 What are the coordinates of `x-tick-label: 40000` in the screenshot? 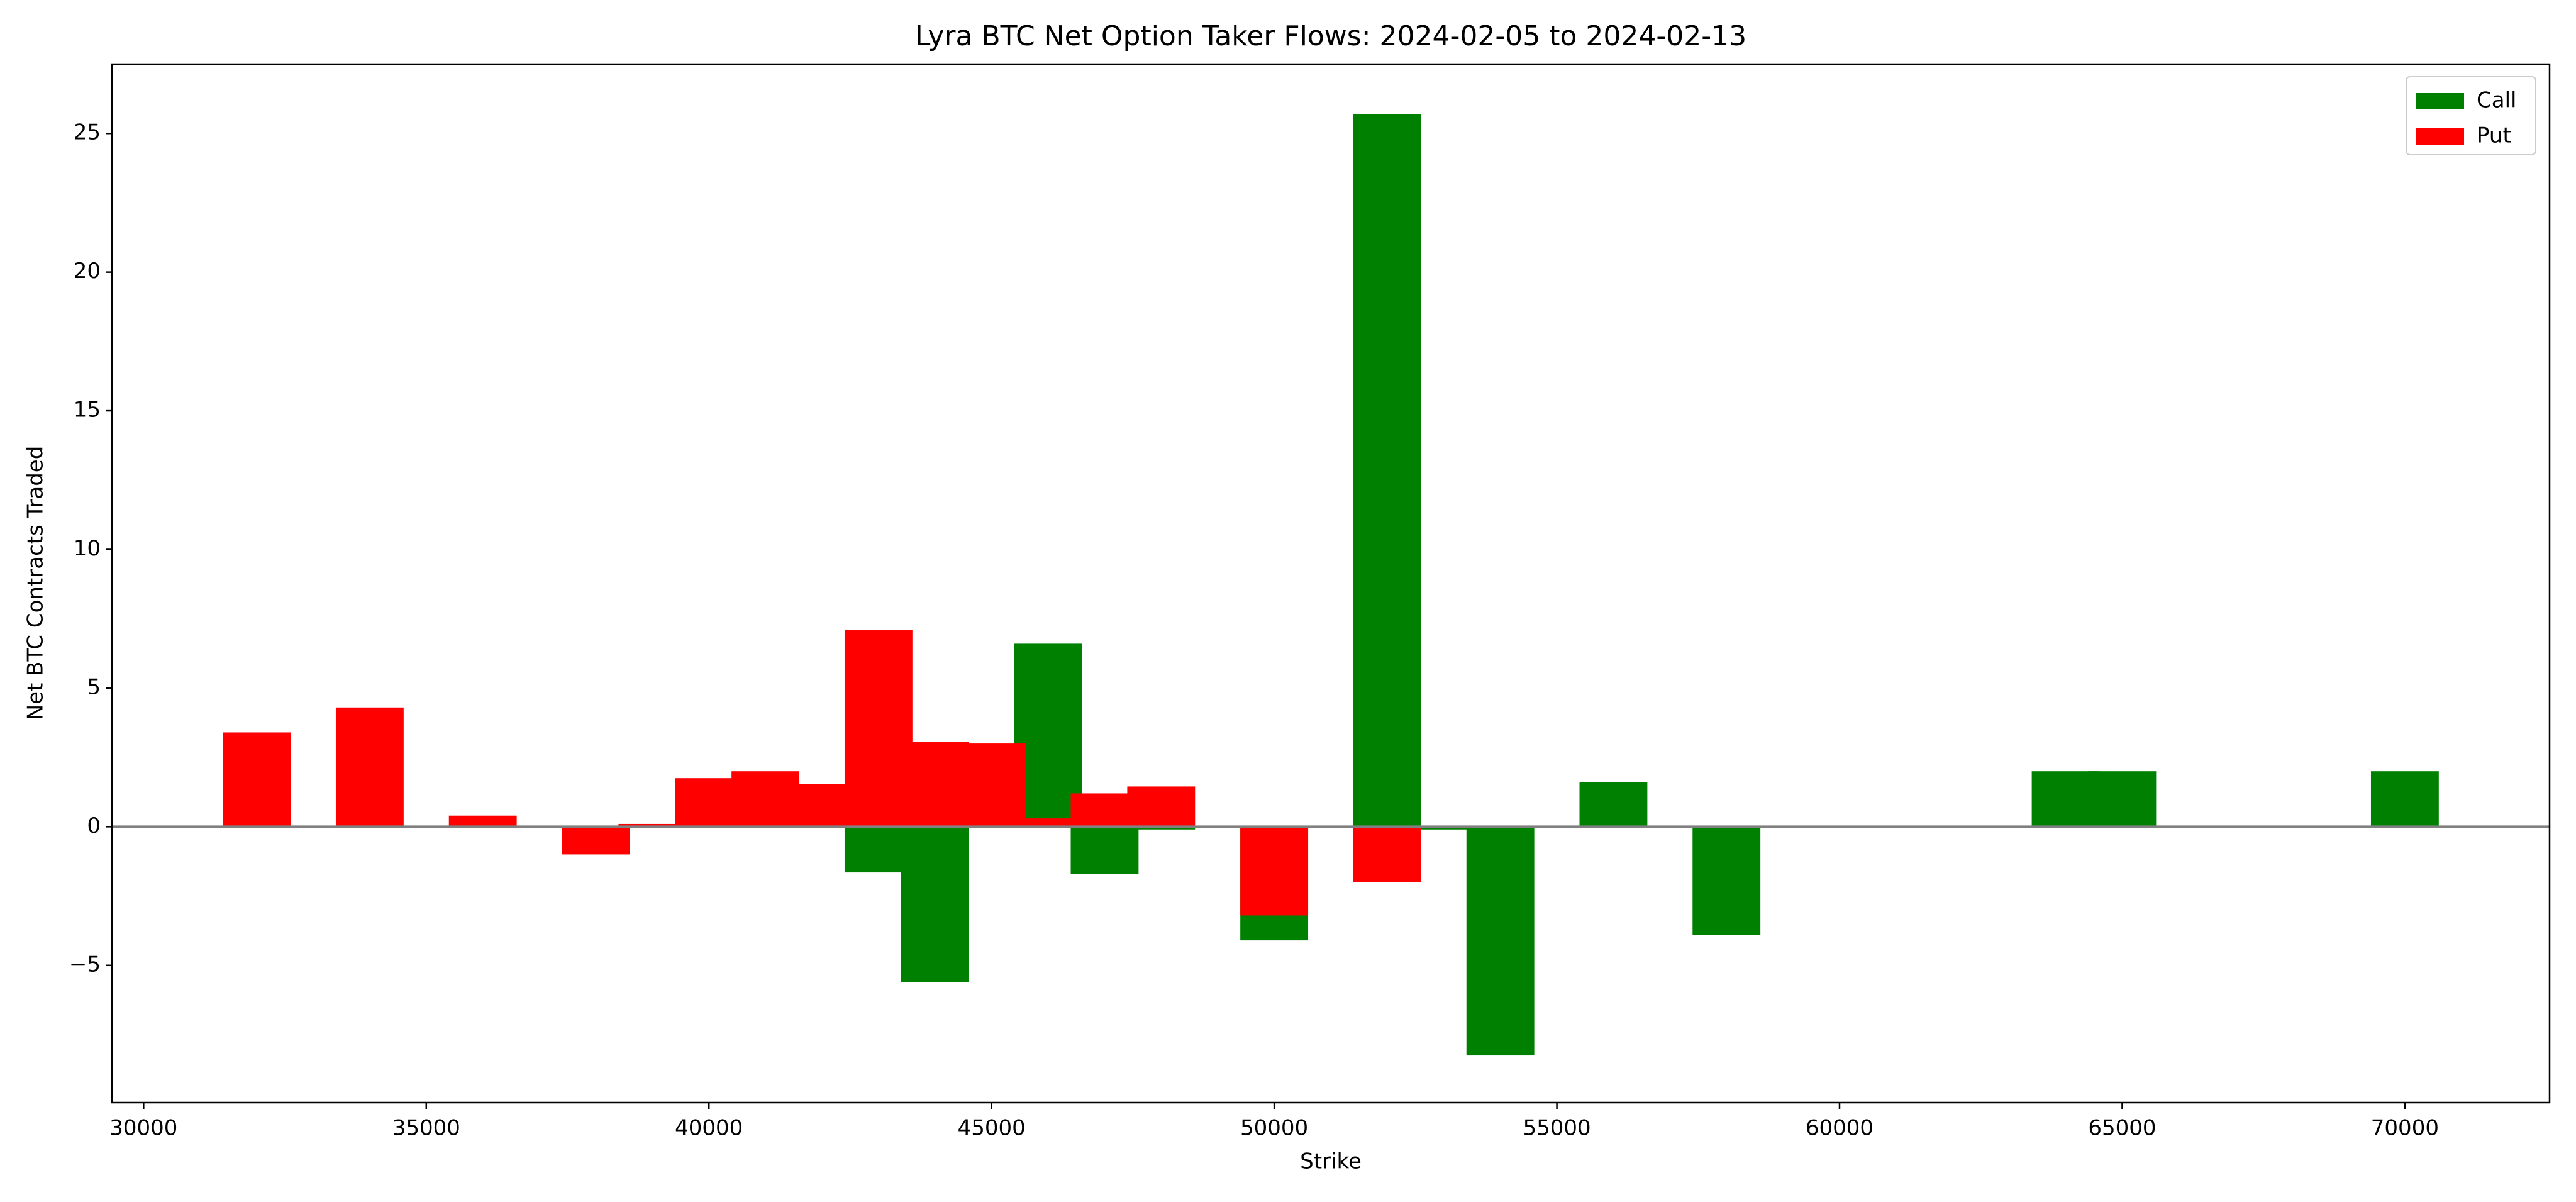 It's located at (709, 1128).